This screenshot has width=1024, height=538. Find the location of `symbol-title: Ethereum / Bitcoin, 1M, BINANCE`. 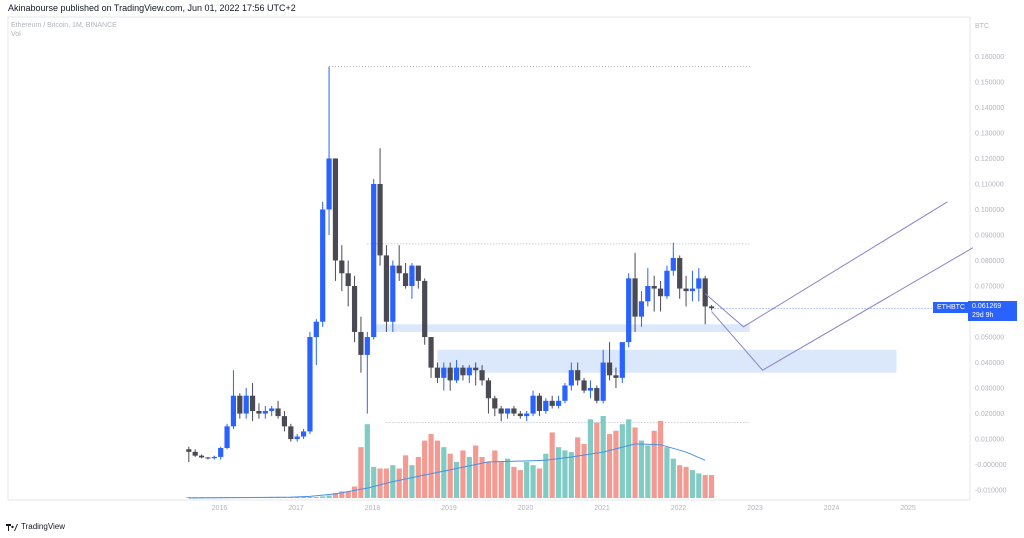

symbol-title: Ethereum / Bitcoin, 1M, BINANCE is located at coordinates (64, 25).